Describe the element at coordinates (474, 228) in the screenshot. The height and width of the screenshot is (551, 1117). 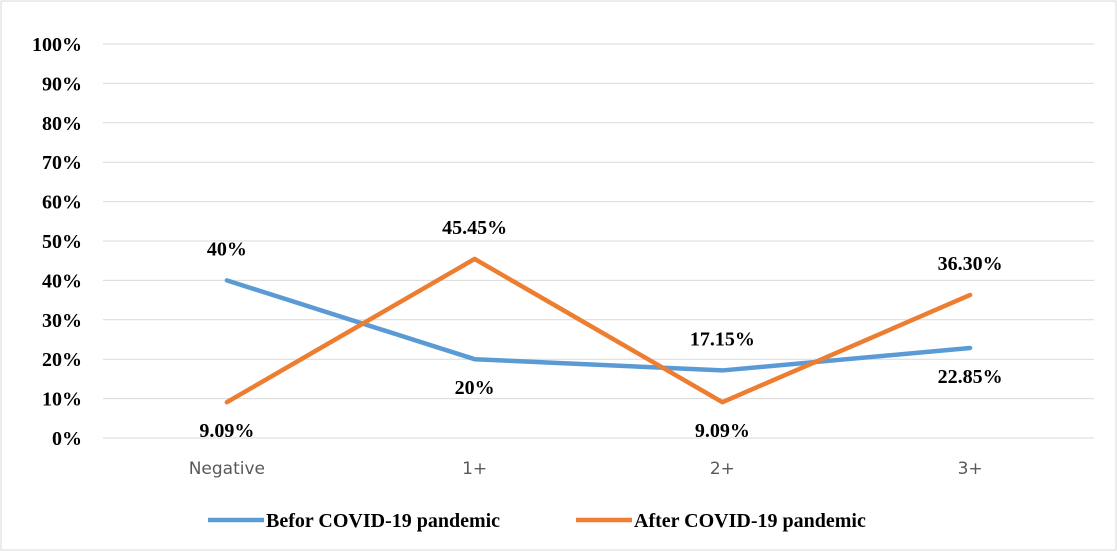
I see `data-label: 45.45%` at that location.